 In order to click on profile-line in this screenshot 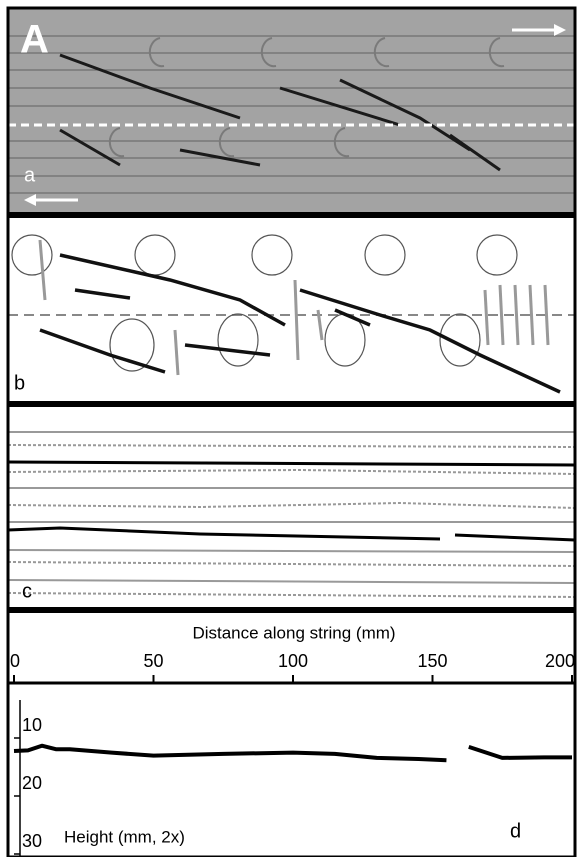, I will do `click(292, 753)`.